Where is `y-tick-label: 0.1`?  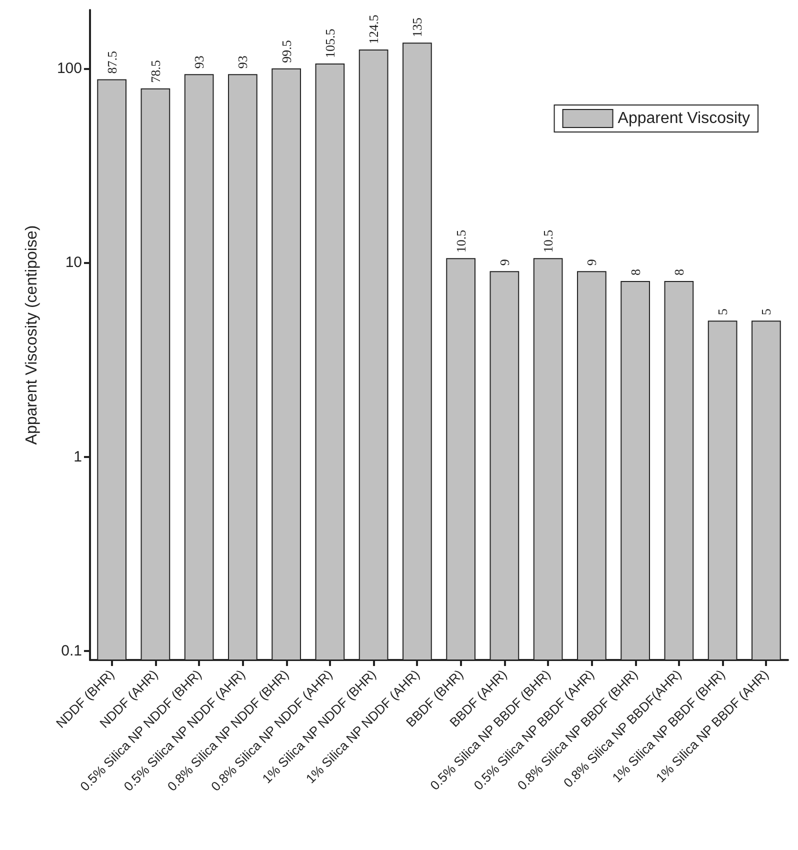
y-tick-label: 0.1 is located at coordinates (71, 651).